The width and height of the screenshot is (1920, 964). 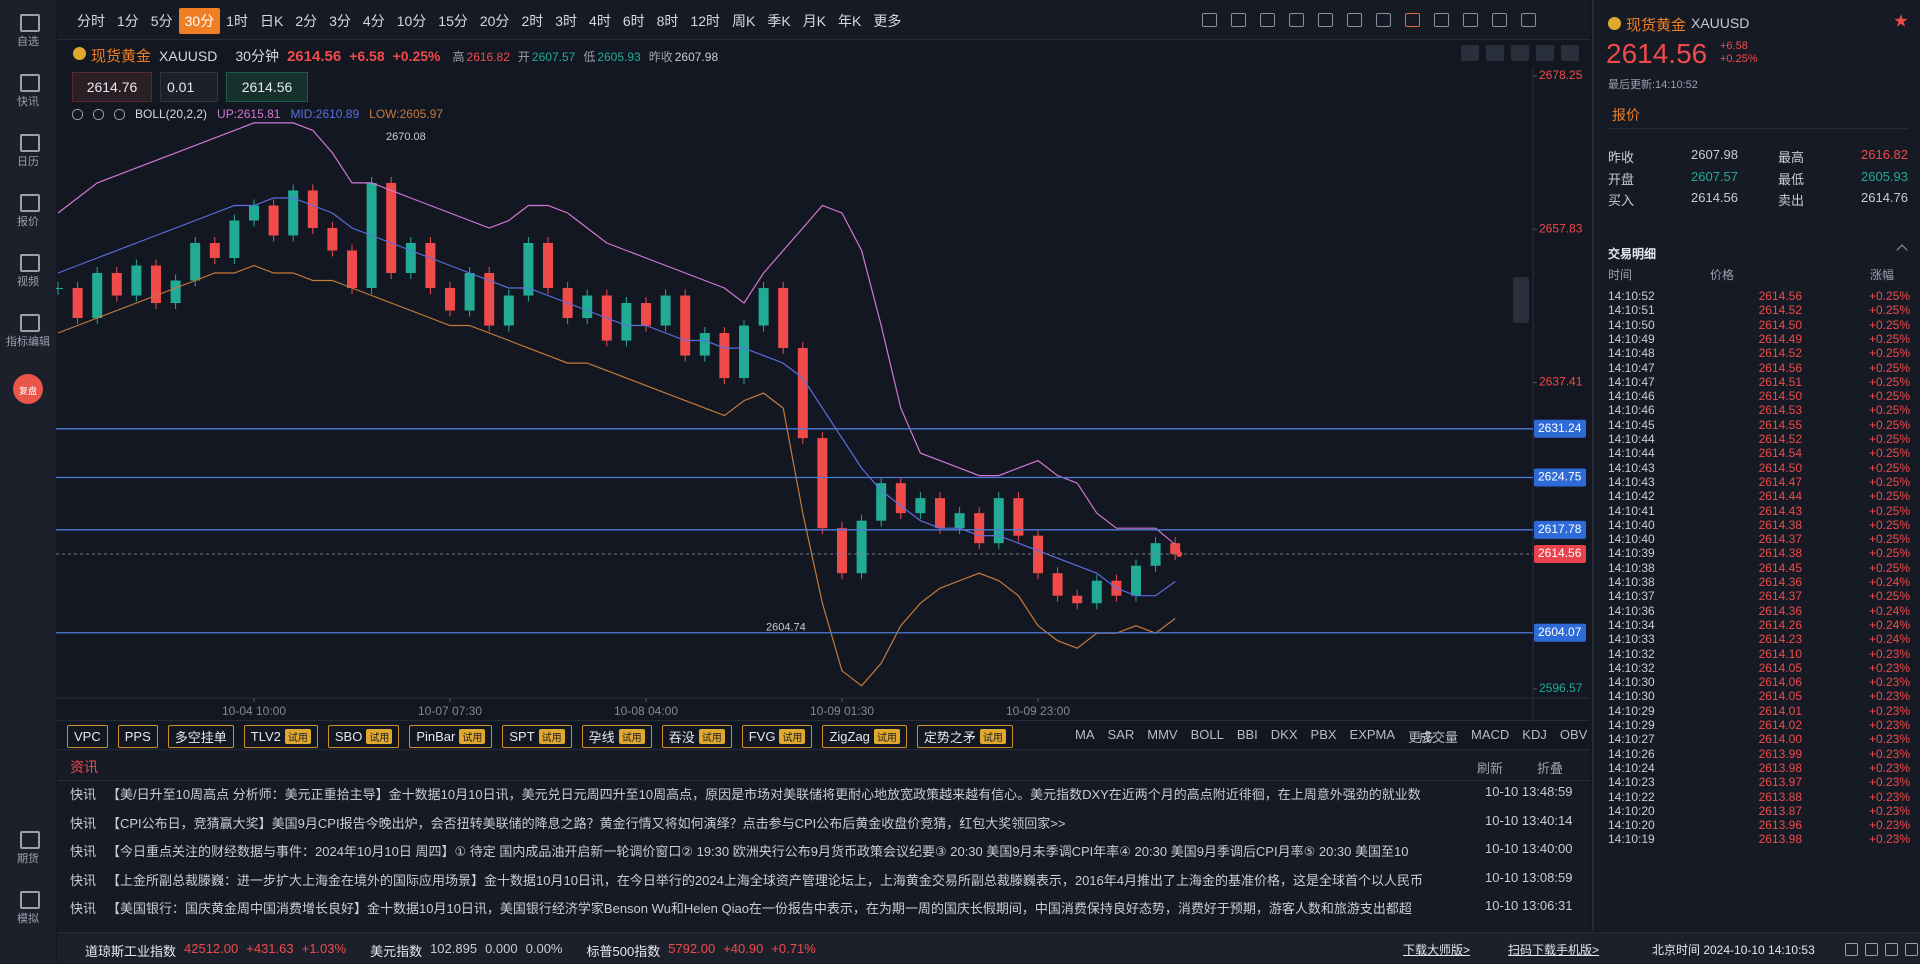 What do you see at coordinates (779, 21) in the screenshot?
I see `timeframe: 季K` at bounding box center [779, 21].